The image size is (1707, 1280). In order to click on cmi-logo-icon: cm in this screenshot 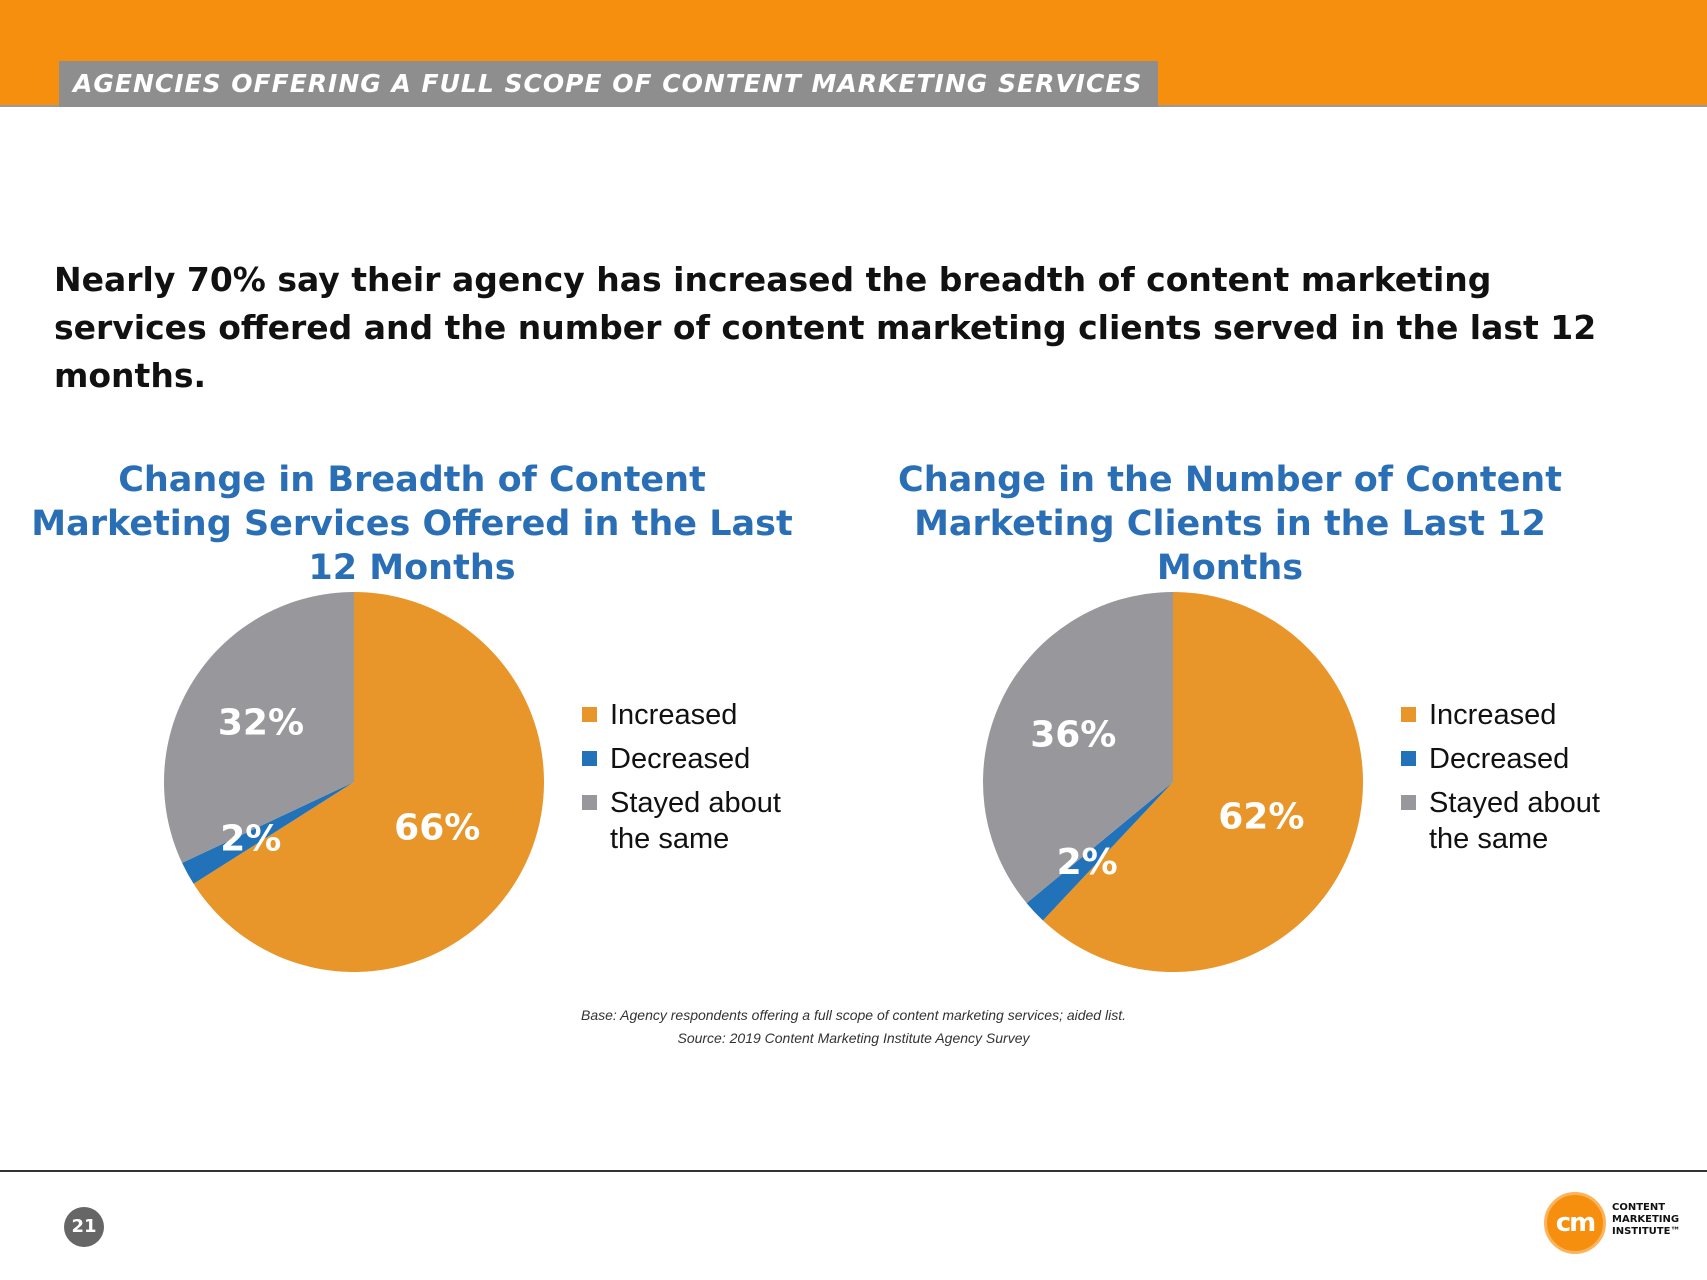, I will do `click(1575, 1223)`.